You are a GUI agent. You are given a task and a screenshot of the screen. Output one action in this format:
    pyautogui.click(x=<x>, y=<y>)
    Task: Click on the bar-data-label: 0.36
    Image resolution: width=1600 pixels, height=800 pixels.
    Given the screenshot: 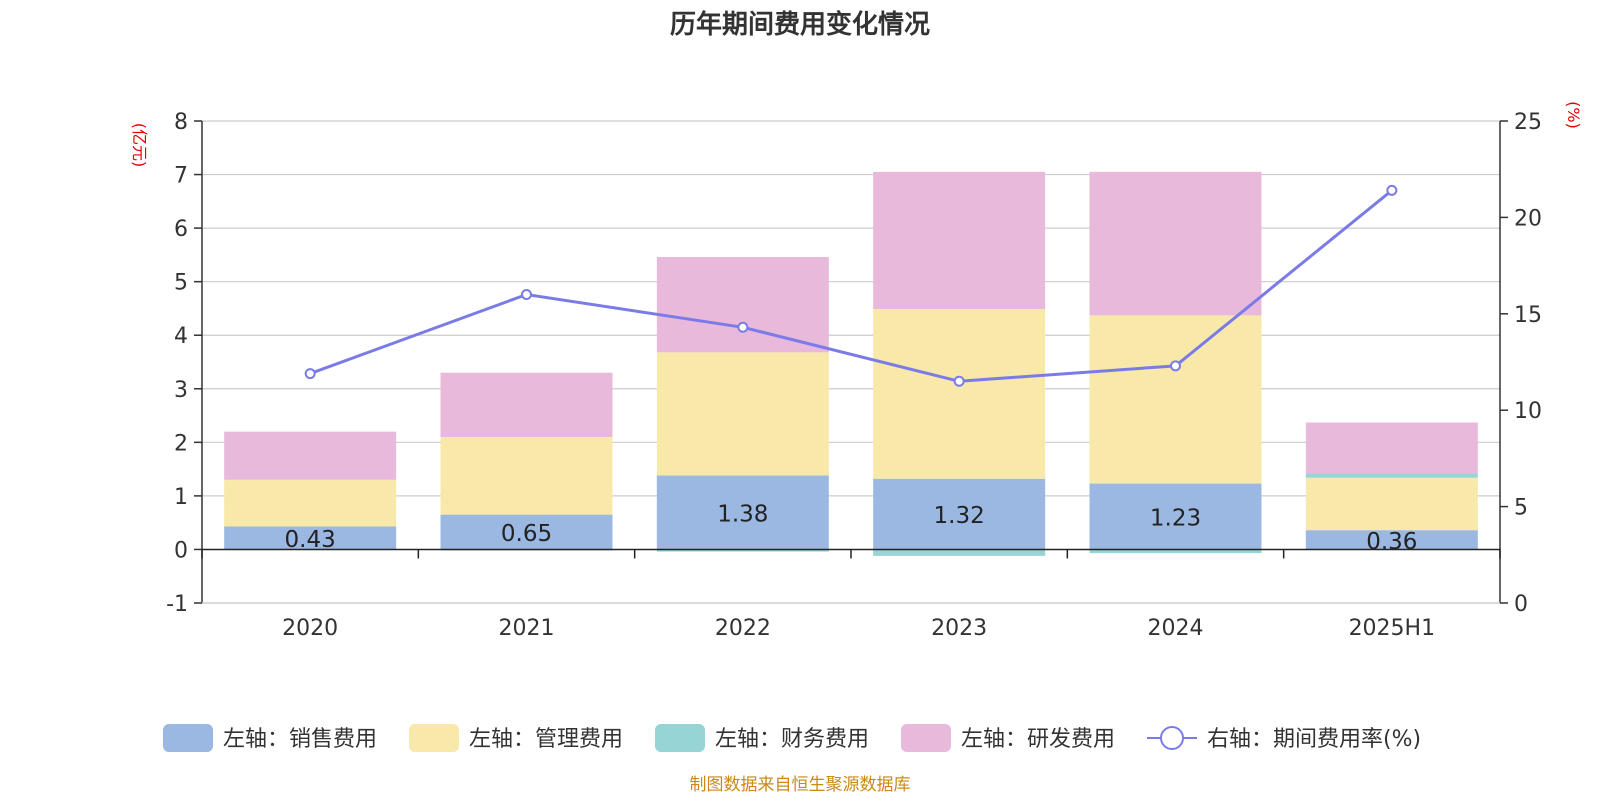 What is the action you would take?
    pyautogui.click(x=1391, y=542)
    